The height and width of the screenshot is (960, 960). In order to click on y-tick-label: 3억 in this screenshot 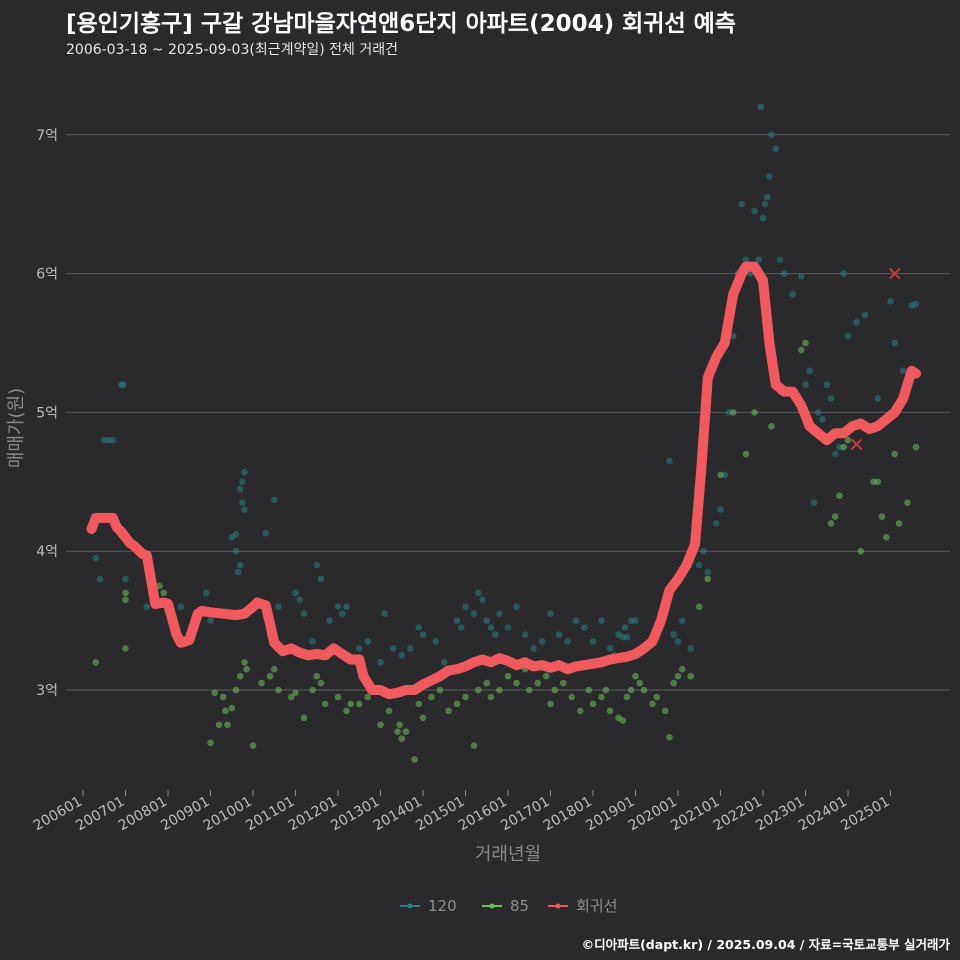, I will do `click(47, 691)`.